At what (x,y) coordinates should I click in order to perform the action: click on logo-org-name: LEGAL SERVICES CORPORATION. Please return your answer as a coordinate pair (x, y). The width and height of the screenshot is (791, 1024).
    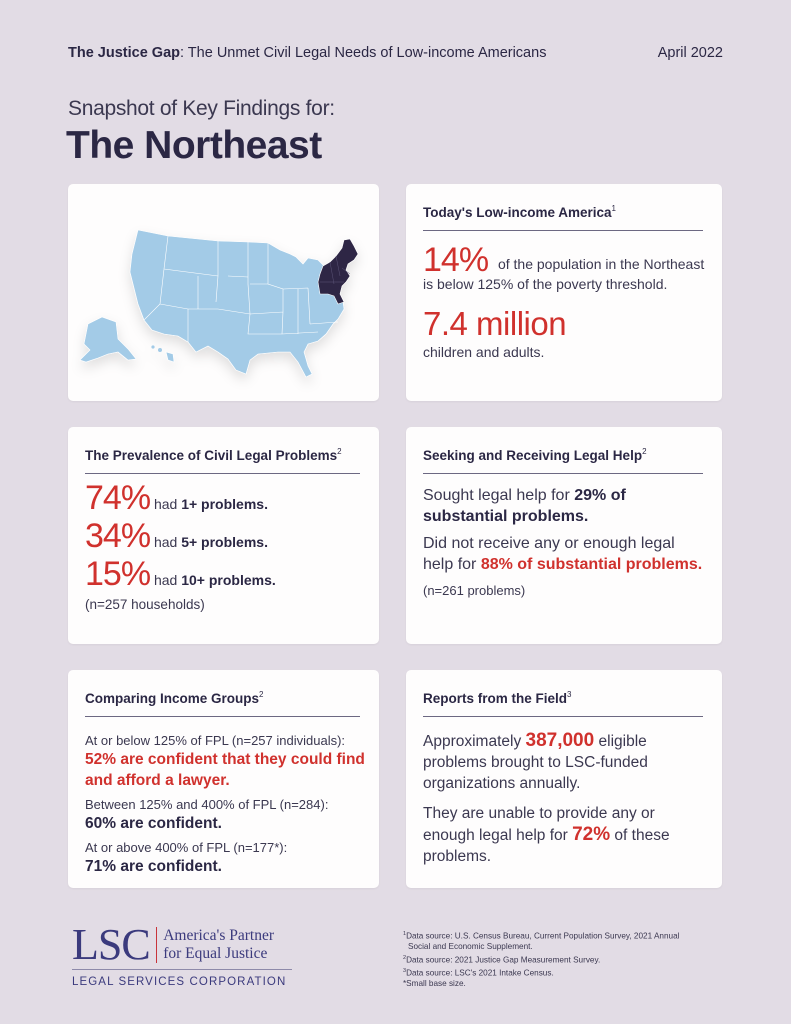
    Looking at the image, I should click on (179, 982).